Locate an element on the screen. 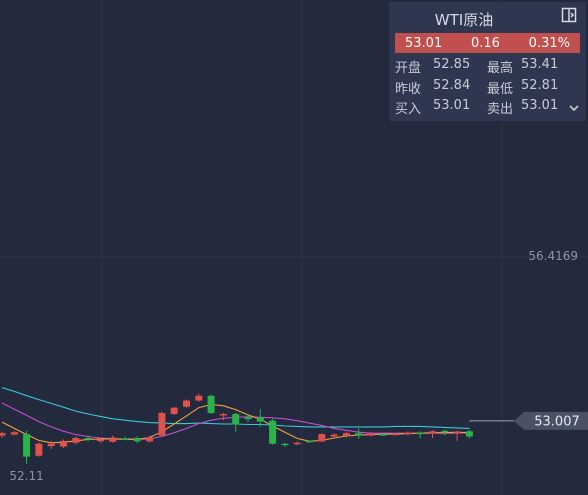  price-change: 0.16 is located at coordinates (485, 43).